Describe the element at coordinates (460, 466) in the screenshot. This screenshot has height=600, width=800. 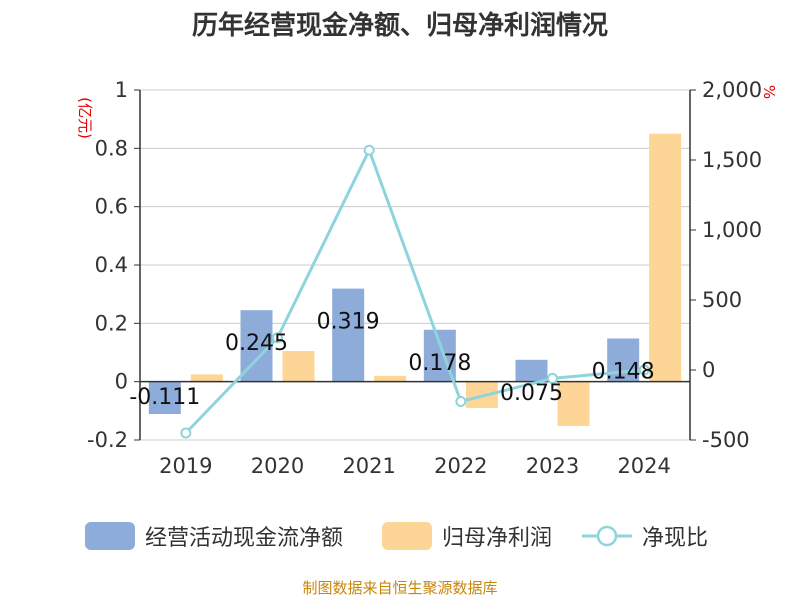
I see `x-tick-label: 2022` at that location.